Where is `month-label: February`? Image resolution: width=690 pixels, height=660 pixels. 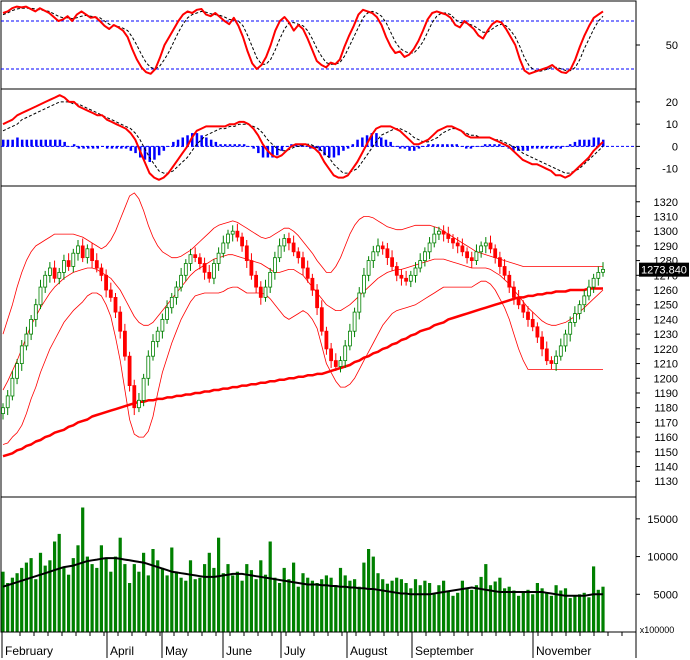
month-label: February is located at coordinates (29, 651).